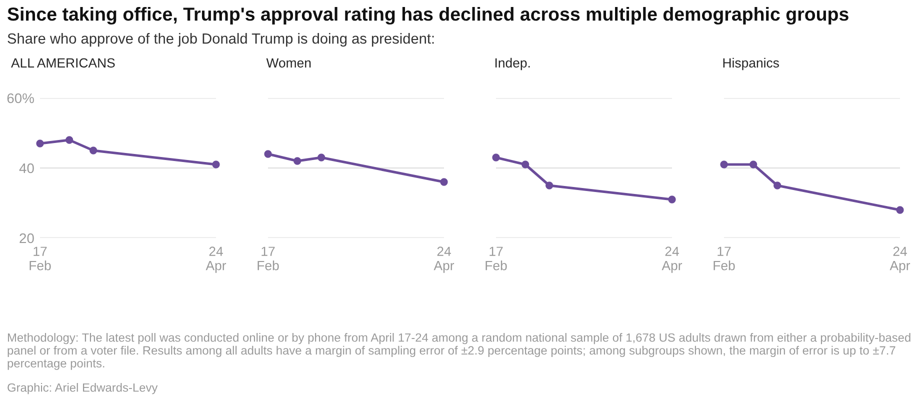 The height and width of the screenshot is (400, 918). I want to click on text: Methodology: The latest poll was conducted online or by phone from April 17-24 among a random national sample of 1,678 US adults drawn from either a probability-based panel or from a voter file. Results among all adults have a margin of sampling error of ±2.9 percentage points; among subgroups shown, the margin of error is up to ±7.7 percentage points., so click(459, 351).